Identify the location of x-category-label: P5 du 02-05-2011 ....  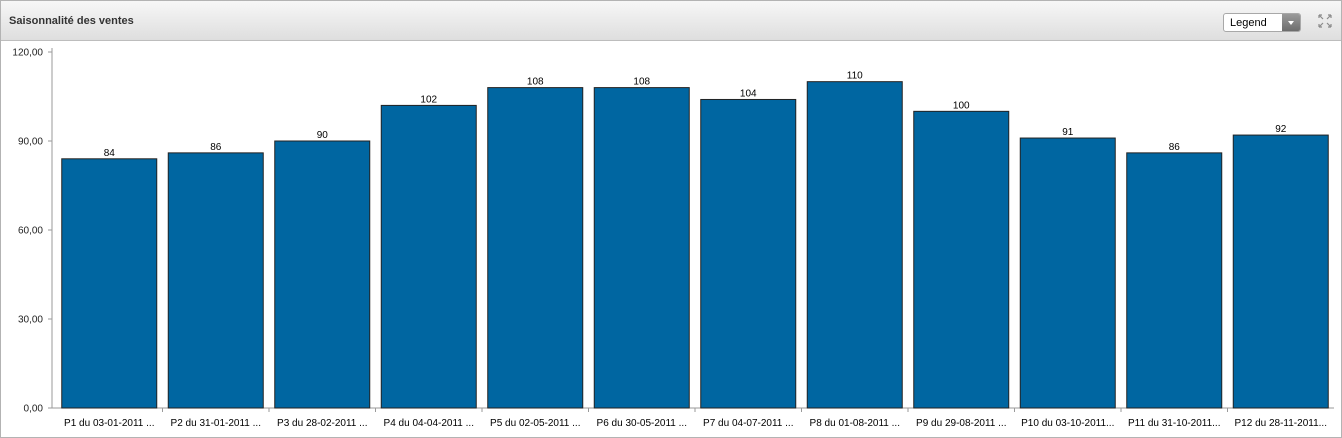
(535, 423).